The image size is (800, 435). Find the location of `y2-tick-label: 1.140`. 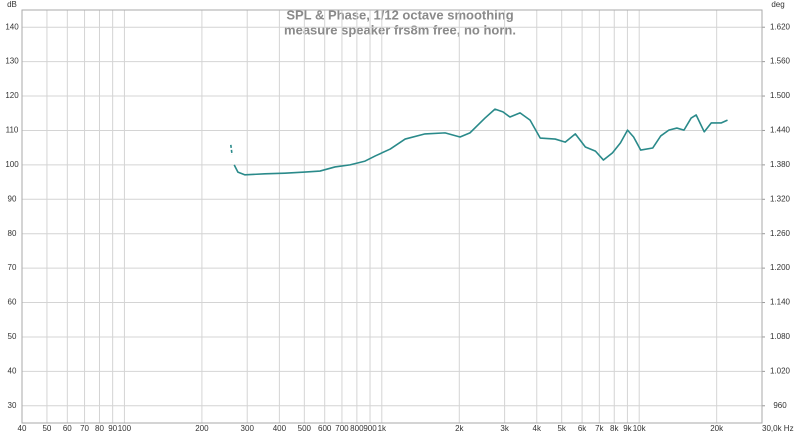

y2-tick-label: 1.140 is located at coordinates (780, 302).